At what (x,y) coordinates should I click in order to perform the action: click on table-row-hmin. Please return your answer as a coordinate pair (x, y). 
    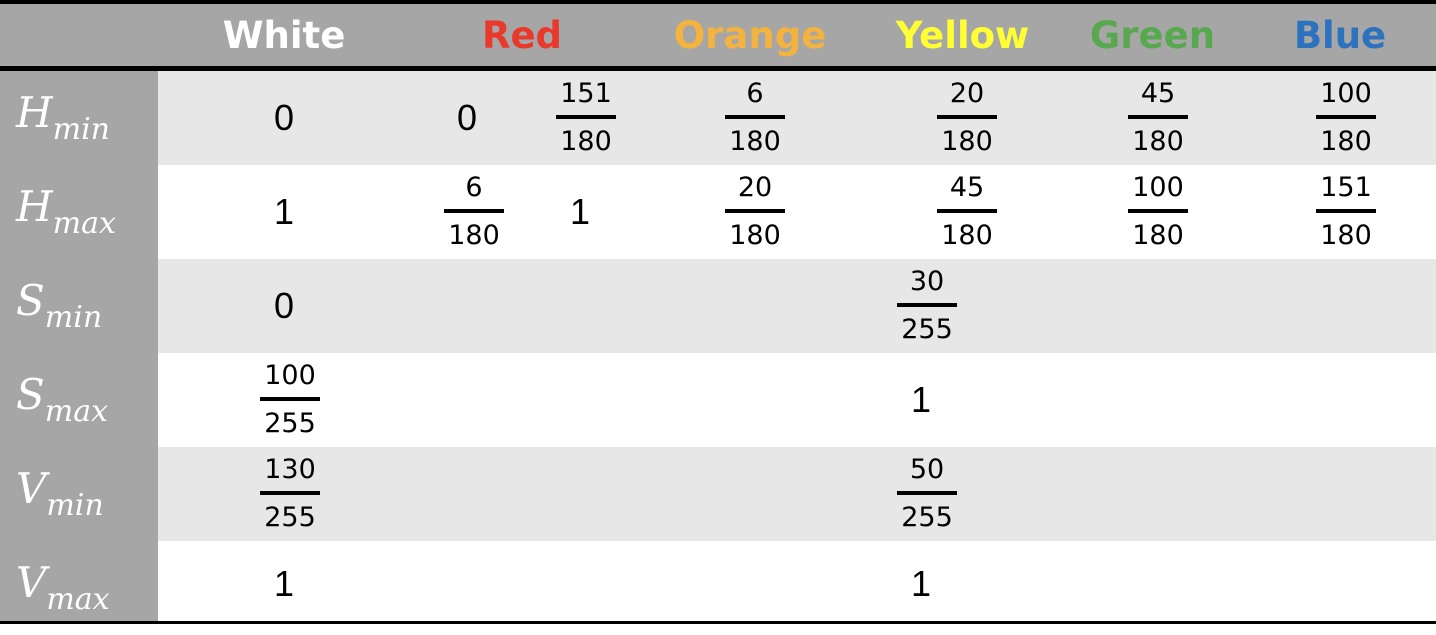
    Looking at the image, I should click on (797, 118).